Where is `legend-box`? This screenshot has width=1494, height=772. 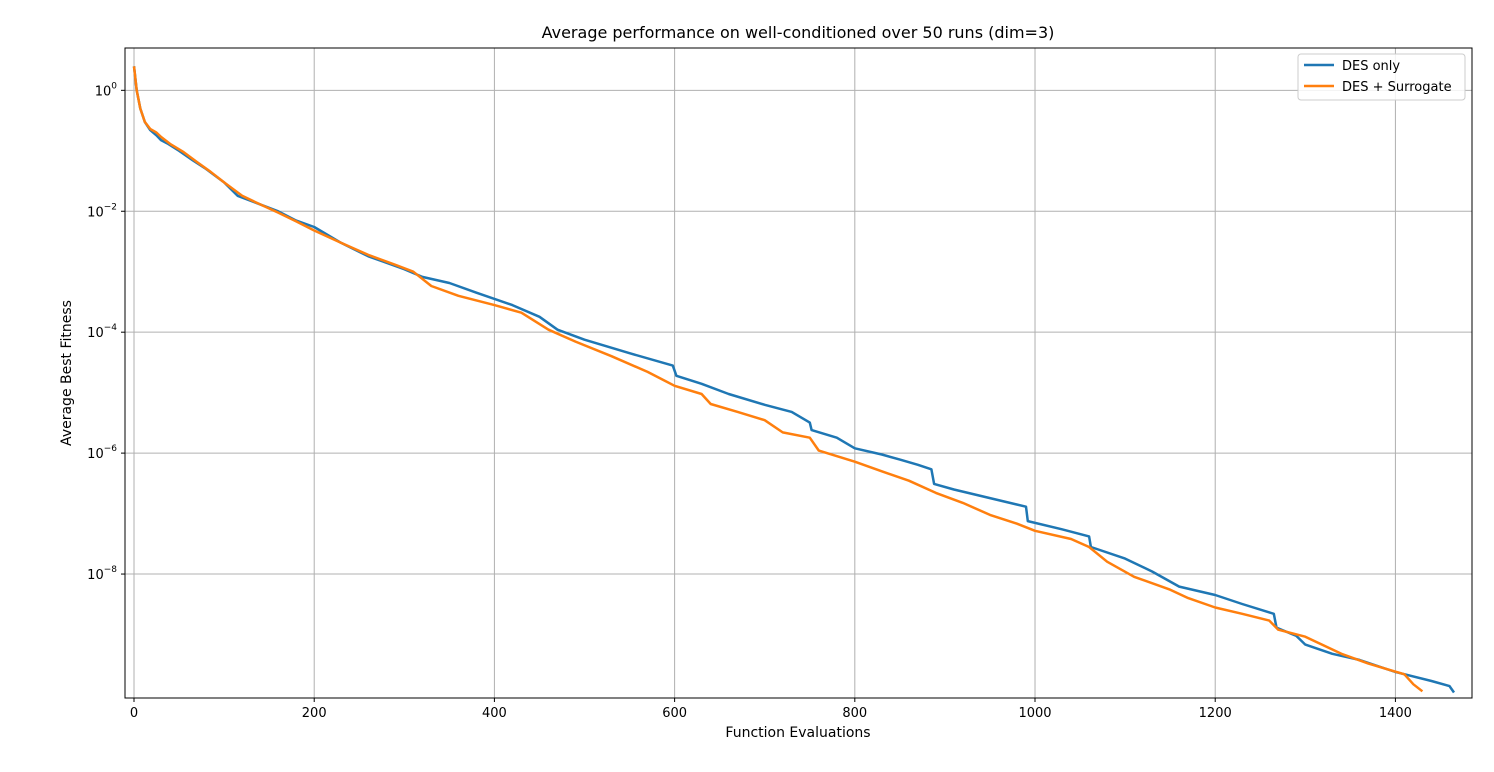
legend-box is located at coordinates (1381, 77).